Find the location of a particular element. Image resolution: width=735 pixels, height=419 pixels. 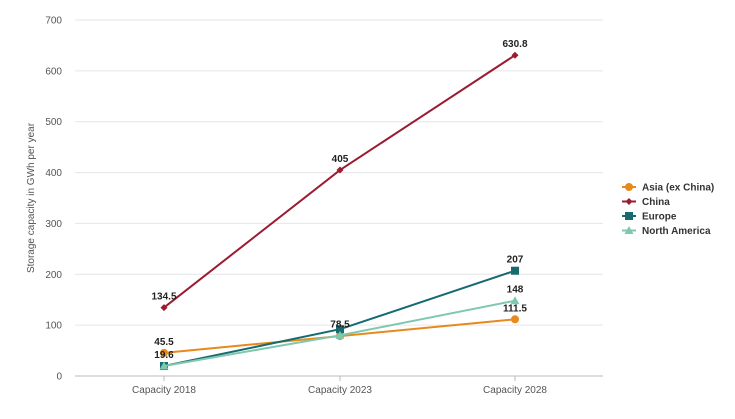

y-tick-label: 200 is located at coordinates (53, 275).